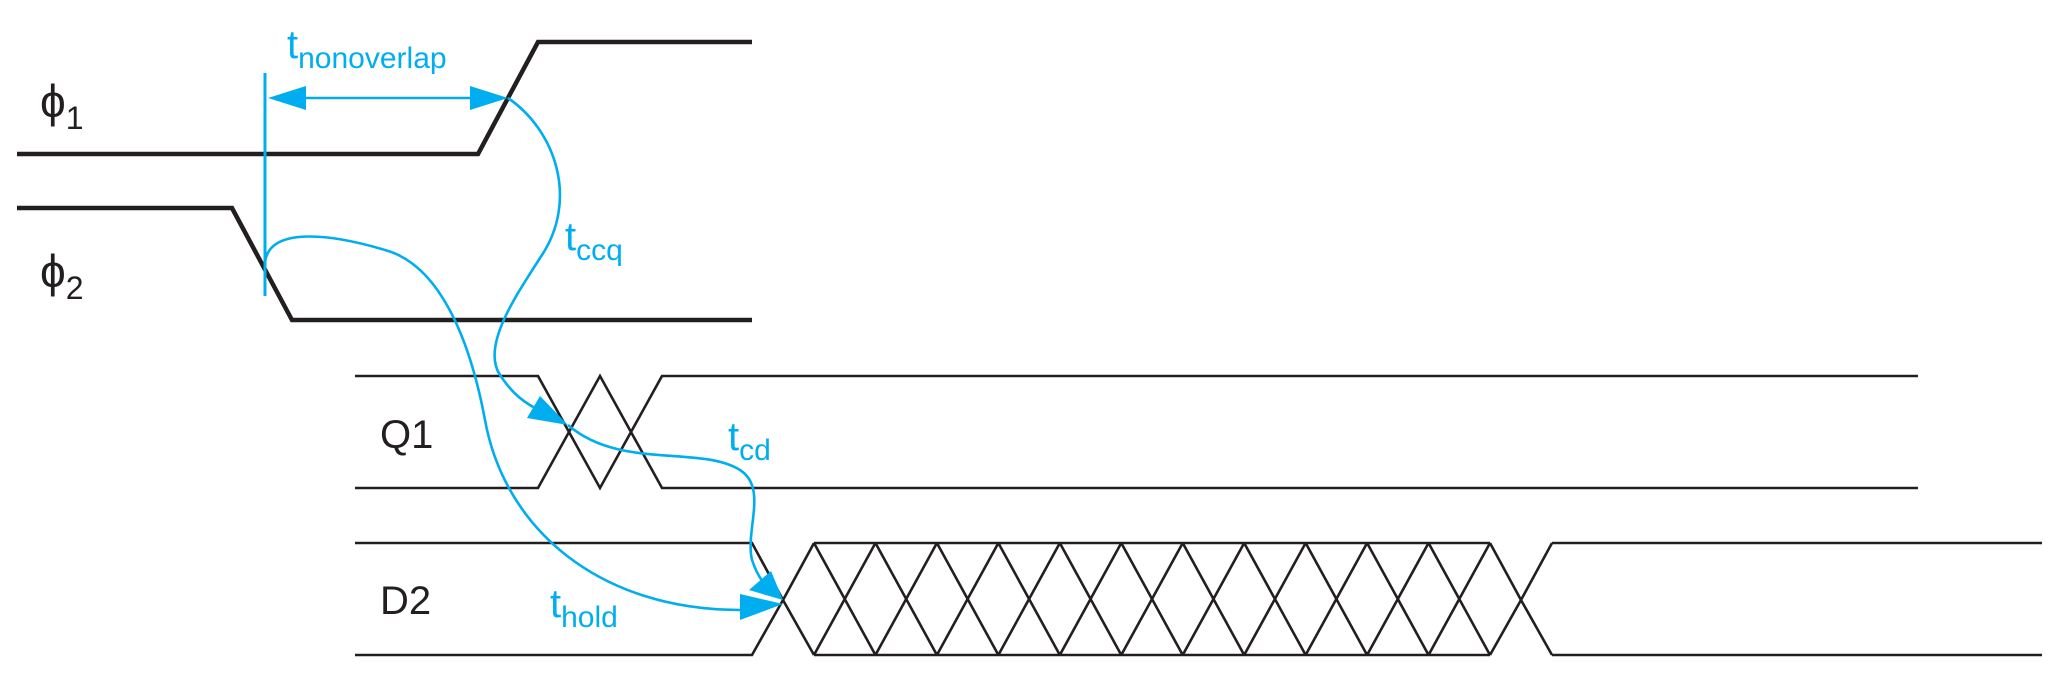  Describe the element at coordinates (766, 585) in the screenshot. I see `cd-arrowhead-icon` at that location.